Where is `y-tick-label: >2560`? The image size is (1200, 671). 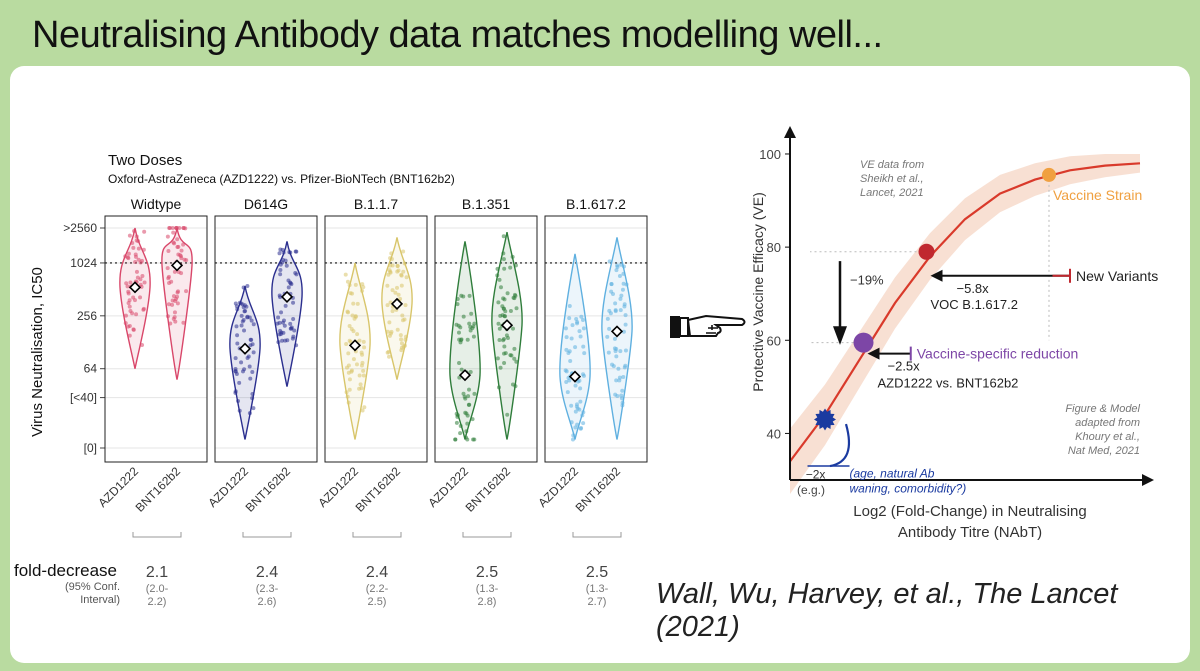
y-tick-label: >2560 is located at coordinates (80, 228).